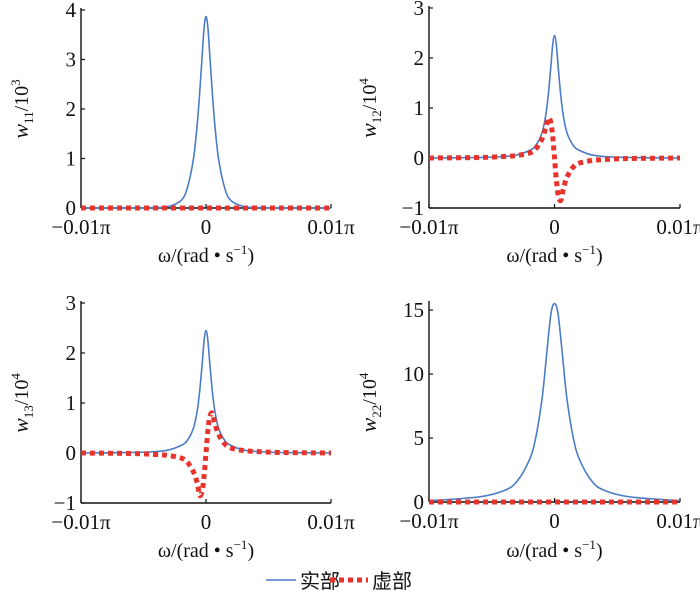 This screenshot has height=599, width=700. I want to click on y-label-sub: 22, so click(376, 411).